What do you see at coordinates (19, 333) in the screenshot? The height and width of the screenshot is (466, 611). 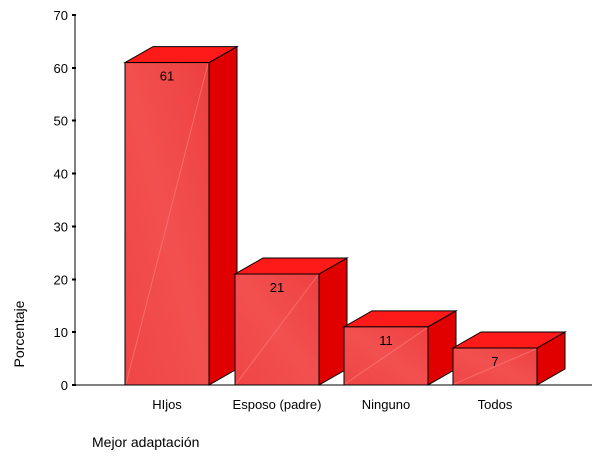 I see `y-axis-title: Porcentaje` at bounding box center [19, 333].